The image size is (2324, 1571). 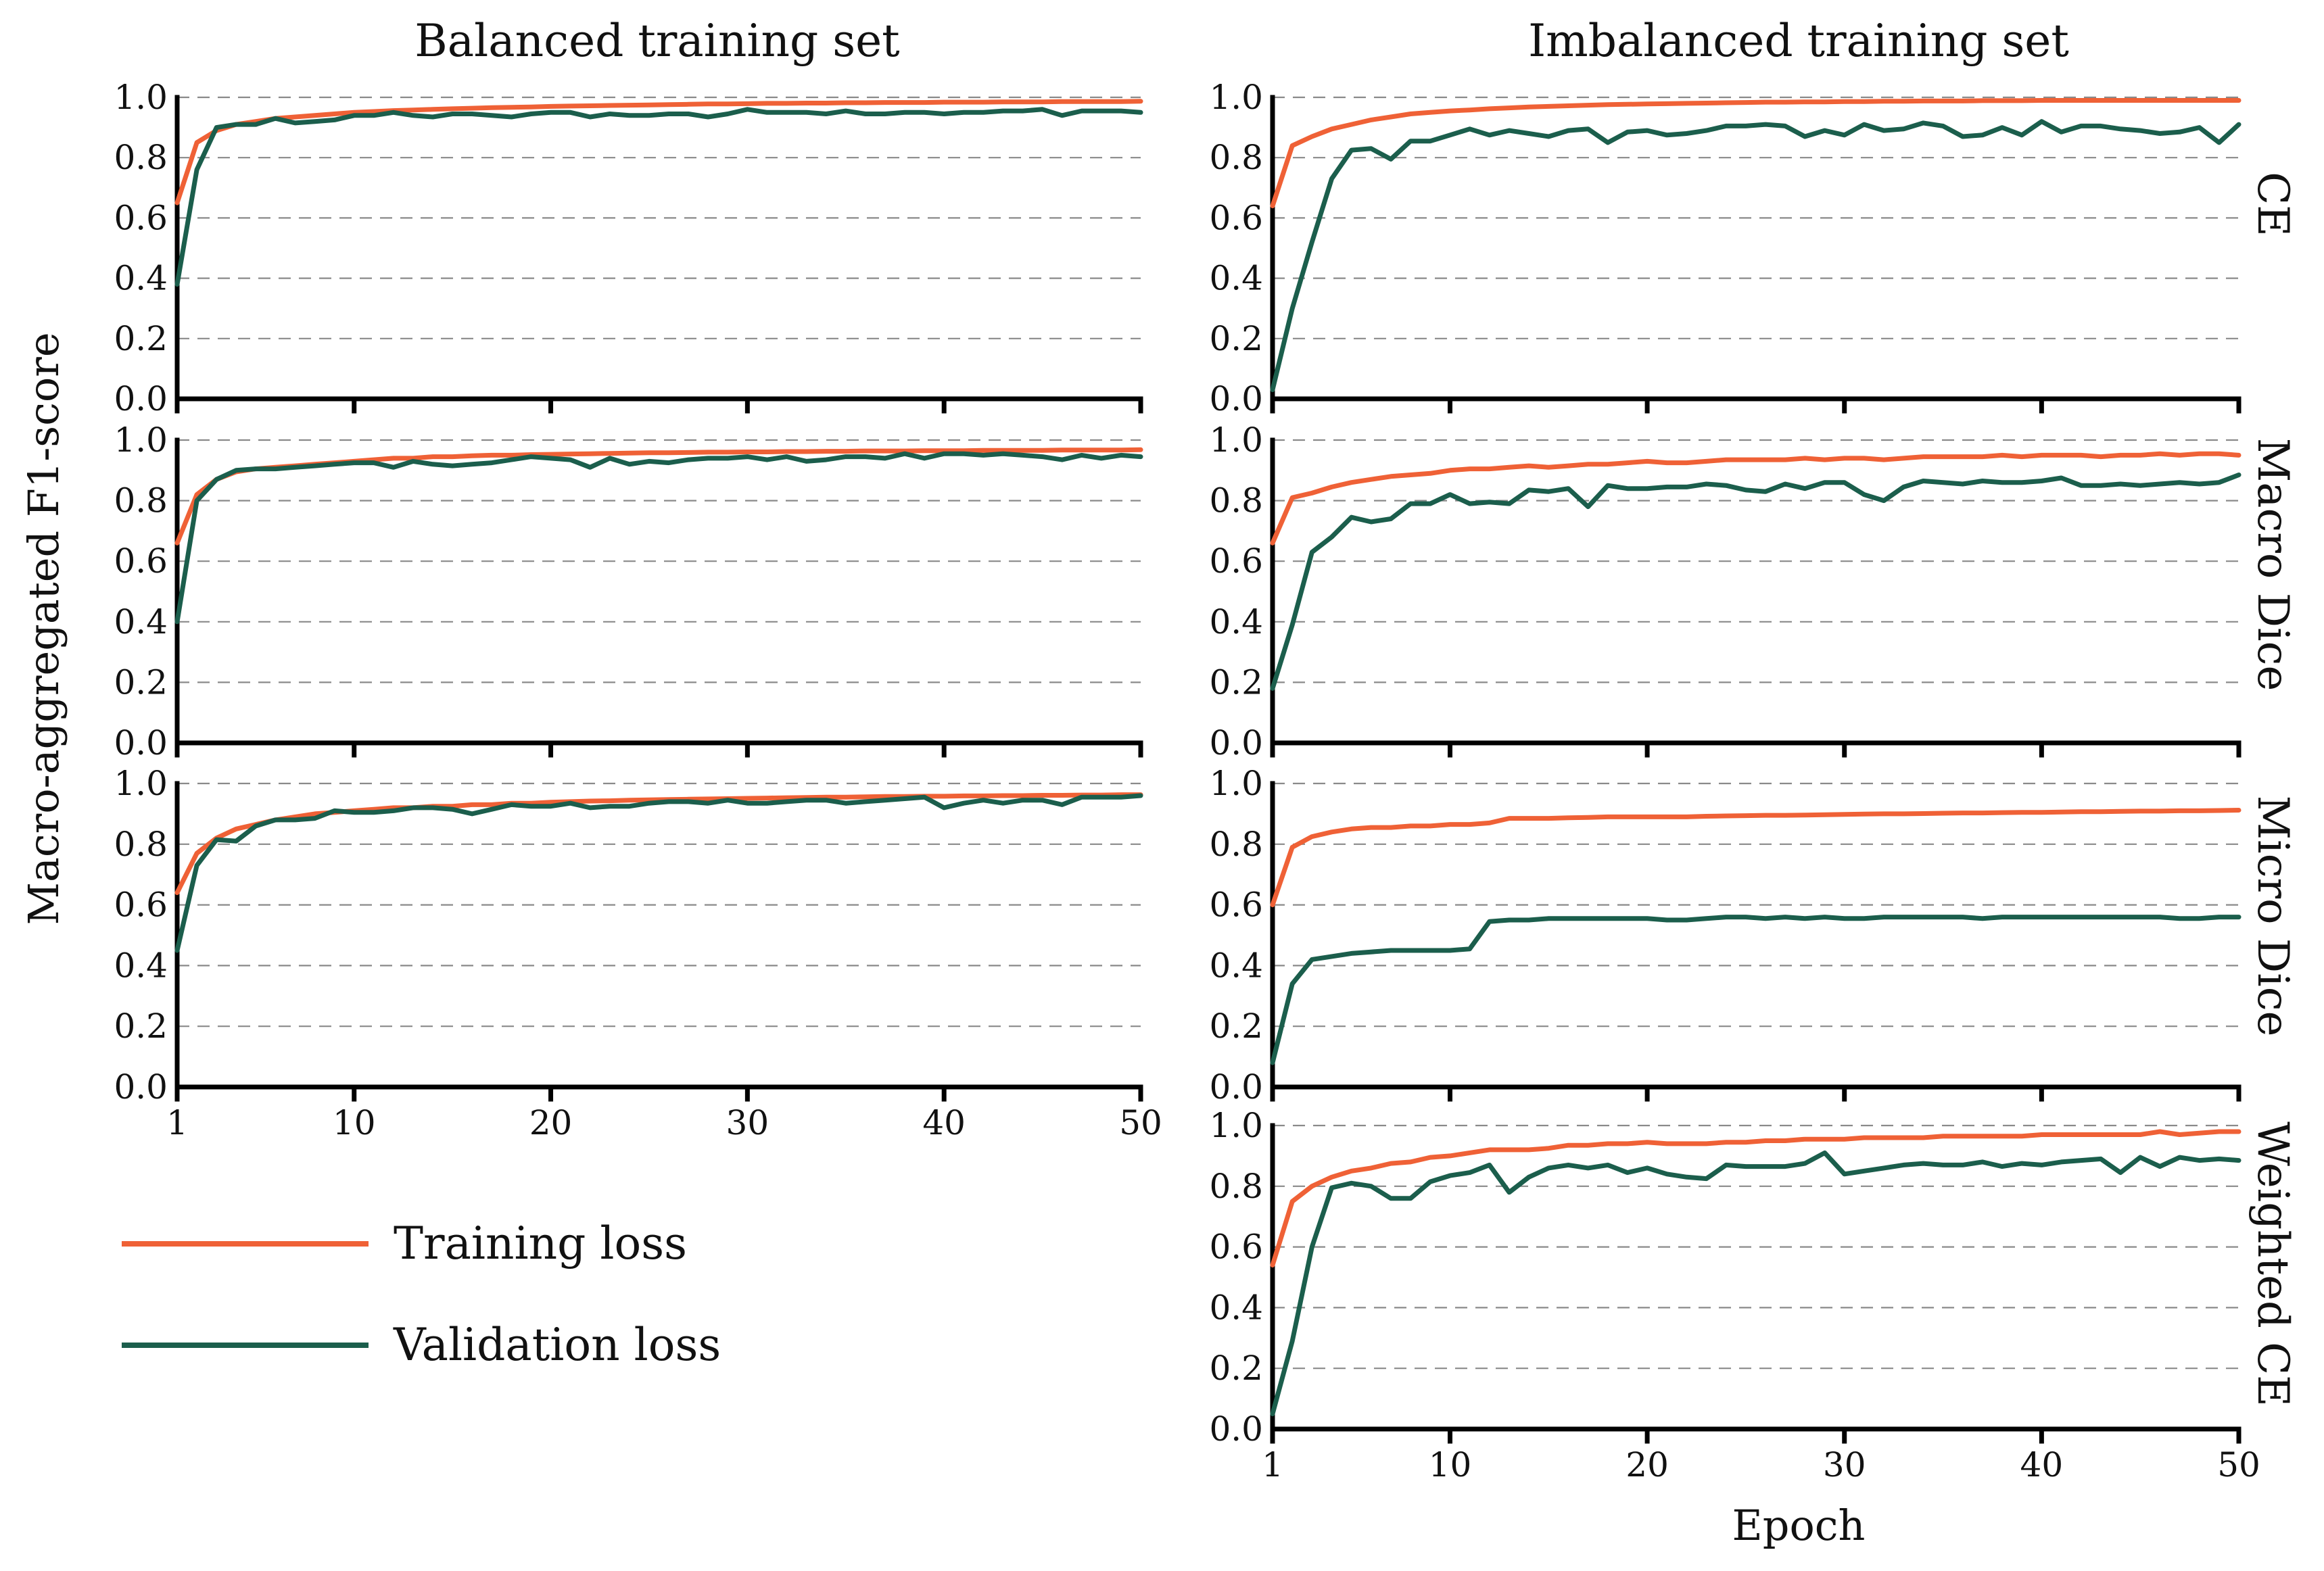 I want to click on row-label-weighted-ce: Weighted CE, so click(x=2273, y=1264).